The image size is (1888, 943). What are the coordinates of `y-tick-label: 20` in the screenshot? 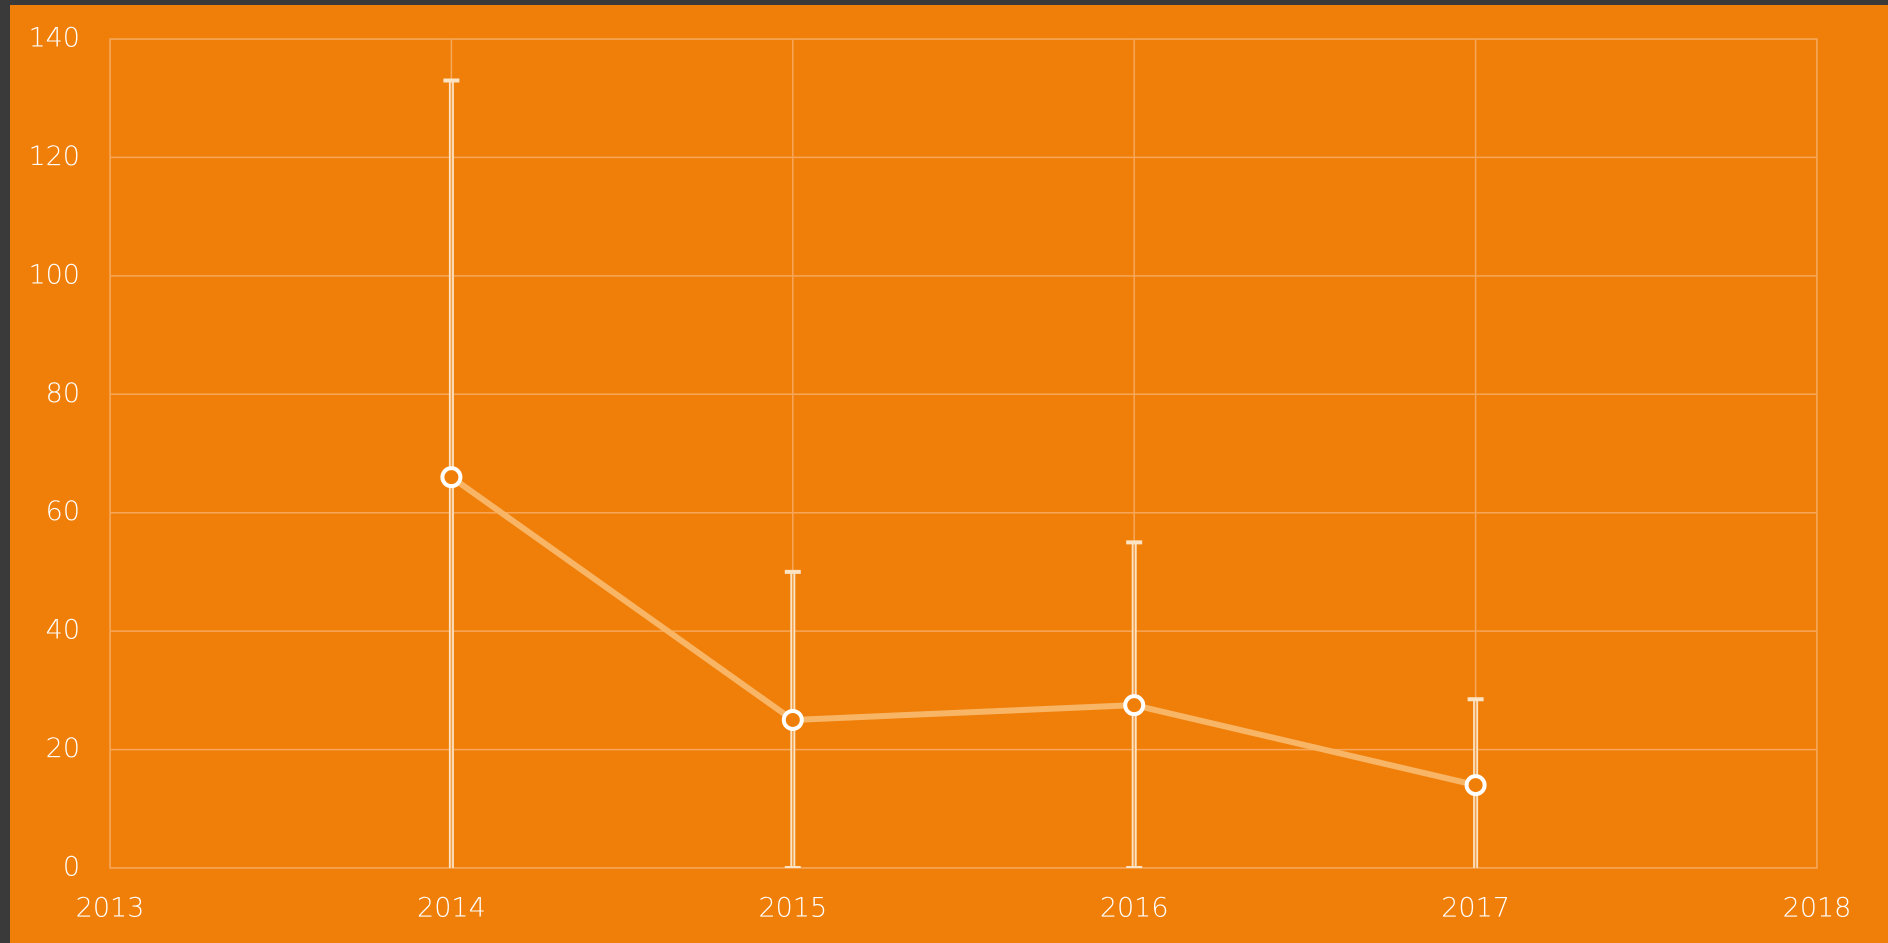 It's located at (63, 748).